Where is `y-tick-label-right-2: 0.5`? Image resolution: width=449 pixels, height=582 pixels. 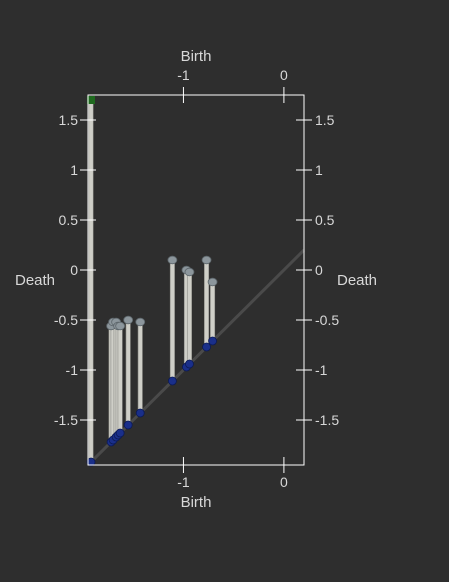
y-tick-label-right-2: 0.5 is located at coordinates (325, 220).